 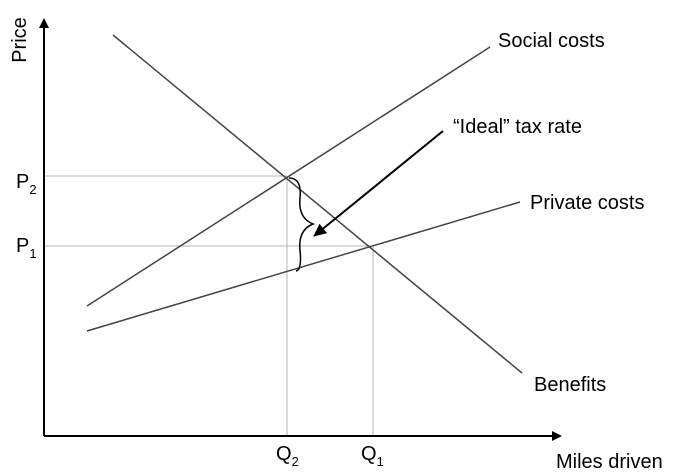 What do you see at coordinates (287, 456) in the screenshot?
I see `quantity-tick-q2: Q2` at bounding box center [287, 456].